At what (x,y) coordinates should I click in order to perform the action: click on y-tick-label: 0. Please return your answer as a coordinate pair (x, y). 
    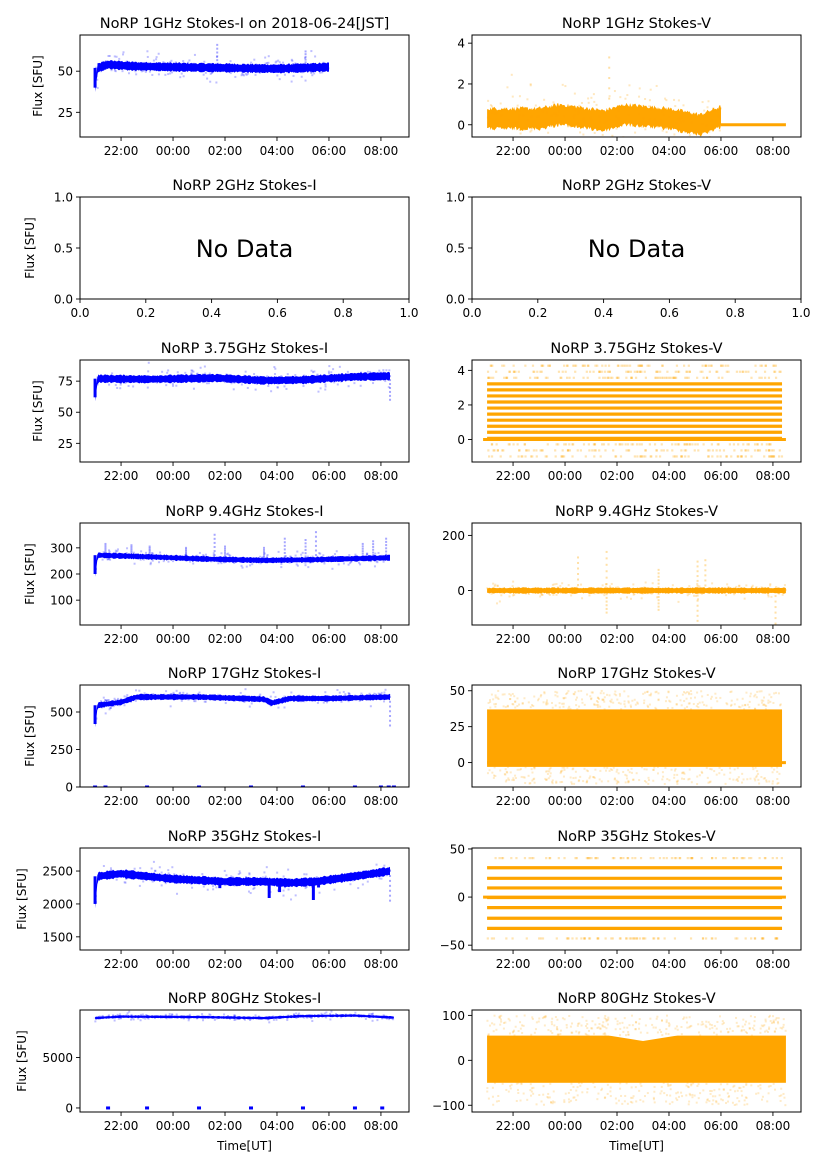
    Looking at the image, I should click on (69, 1108).